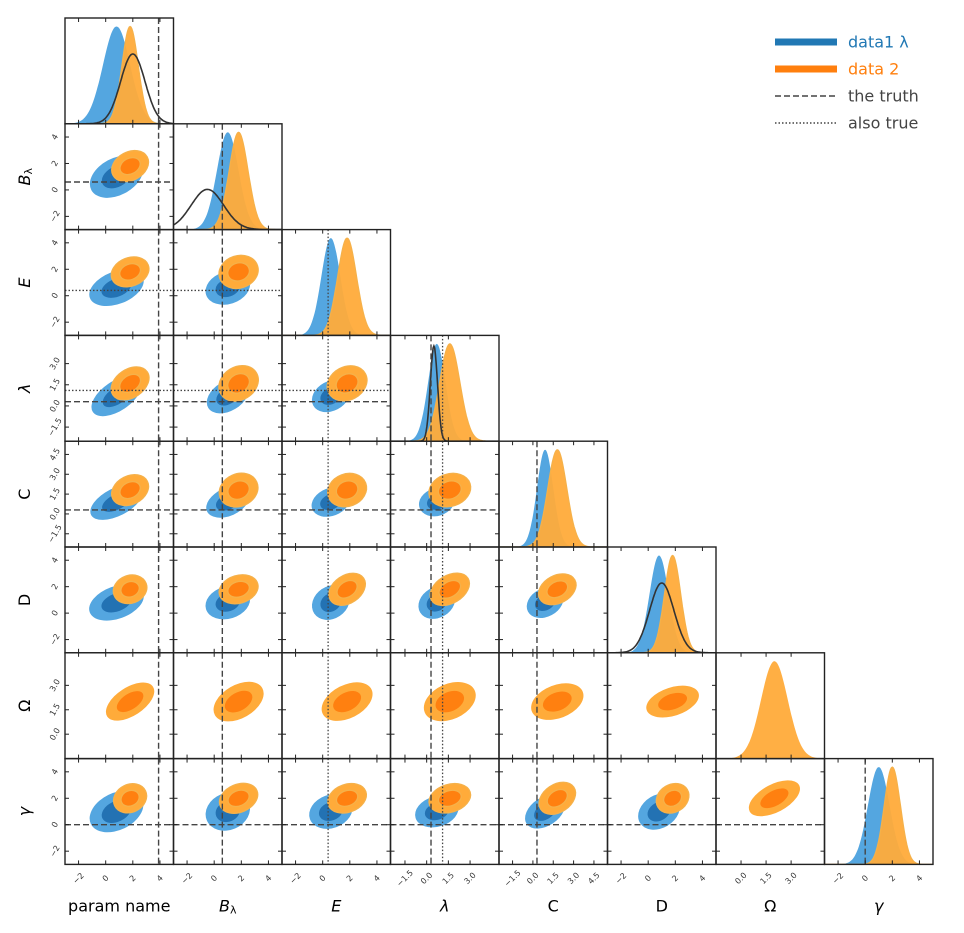 The width and height of the screenshot is (964, 933). Describe the element at coordinates (119, 811) in the screenshot. I see `panel-G-A` at that location.